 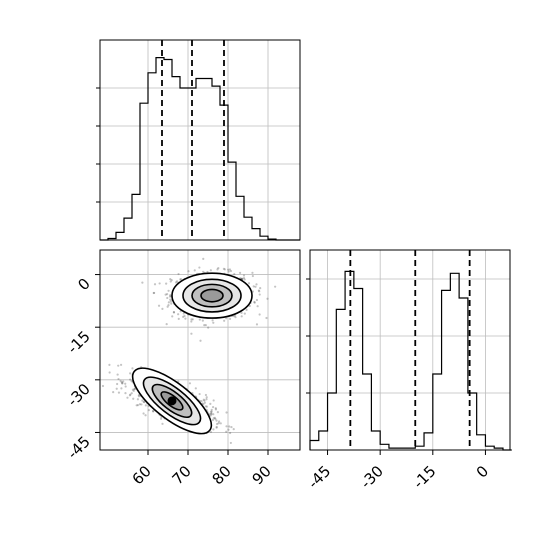 What do you see at coordinates (212, 295) in the screenshot?
I see `contour-level` at bounding box center [212, 295].